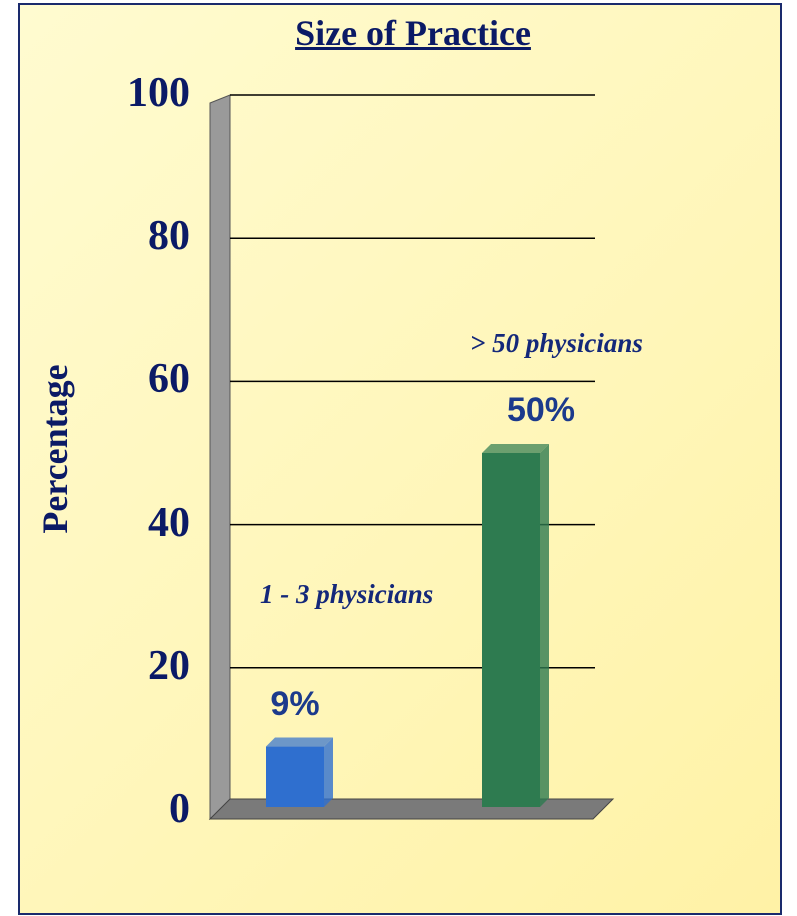  I want to click on category-label: 1 - 3 physicians, so click(347, 594).